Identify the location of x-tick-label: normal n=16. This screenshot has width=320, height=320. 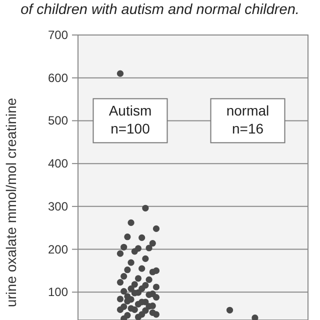
(248, 119).